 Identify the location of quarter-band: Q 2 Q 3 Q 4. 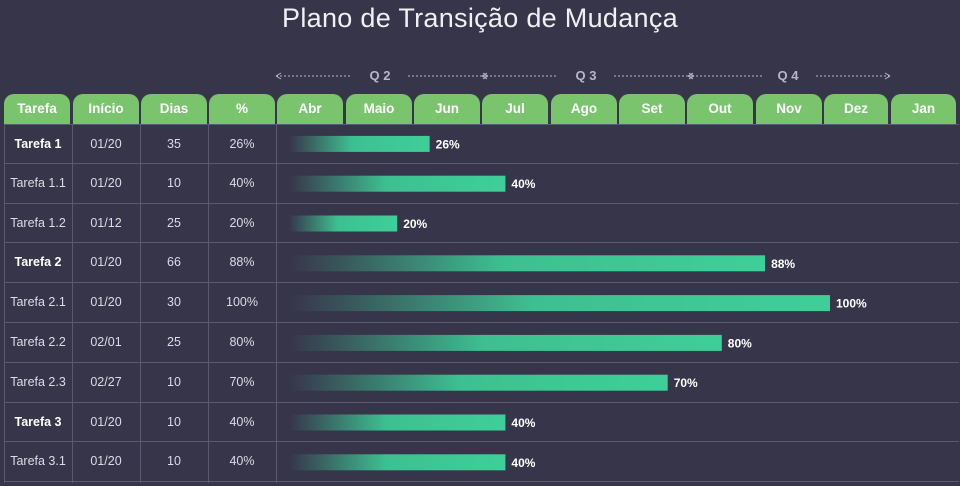
(480, 76).